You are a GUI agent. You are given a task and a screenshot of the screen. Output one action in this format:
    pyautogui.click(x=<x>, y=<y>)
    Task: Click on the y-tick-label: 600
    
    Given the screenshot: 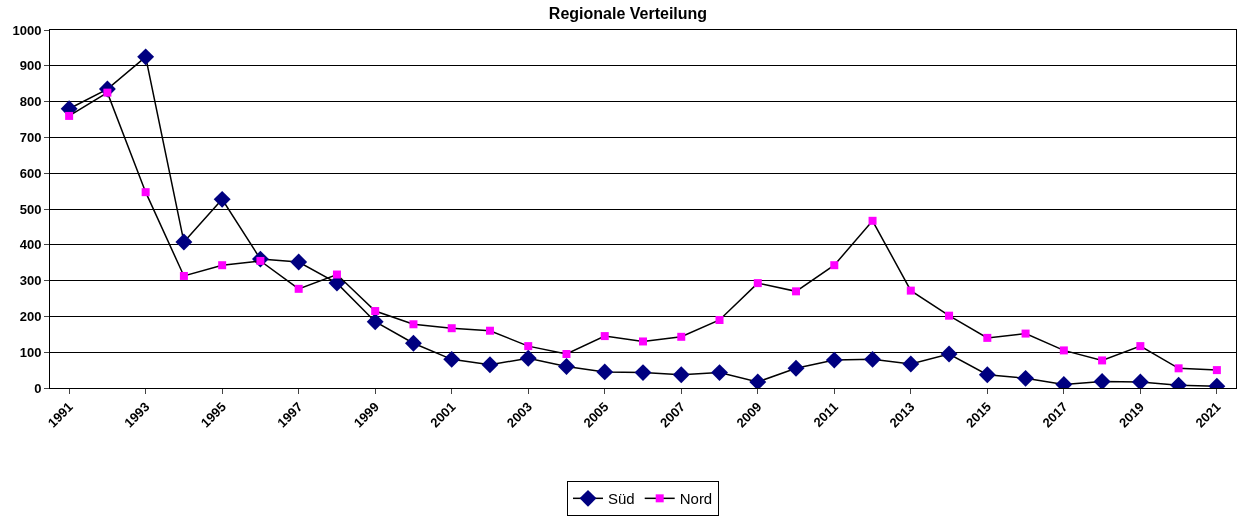 What is the action you would take?
    pyautogui.click(x=30, y=173)
    